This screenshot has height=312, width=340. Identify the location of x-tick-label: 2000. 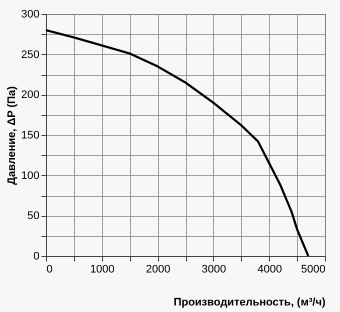
(158, 270).